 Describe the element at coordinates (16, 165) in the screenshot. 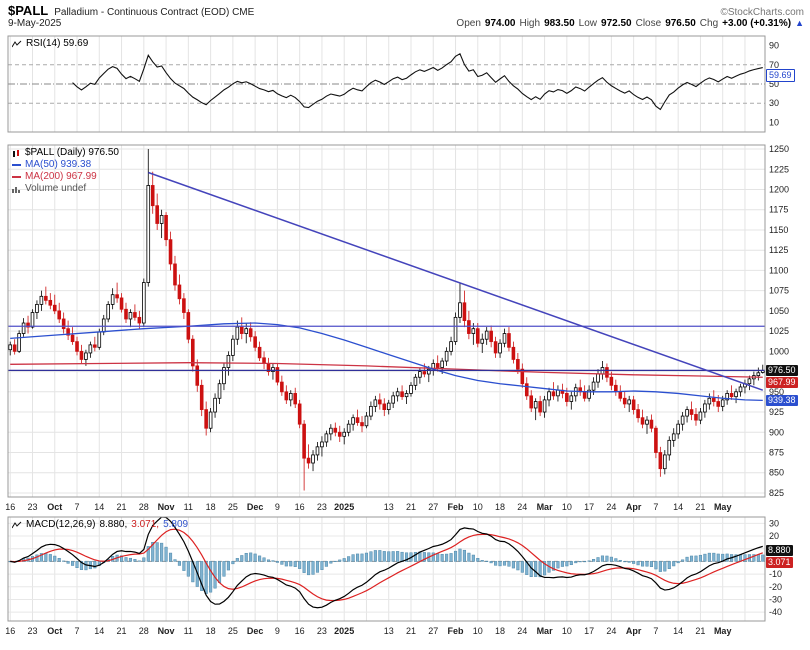

I see `ma50-line-icon` at that location.